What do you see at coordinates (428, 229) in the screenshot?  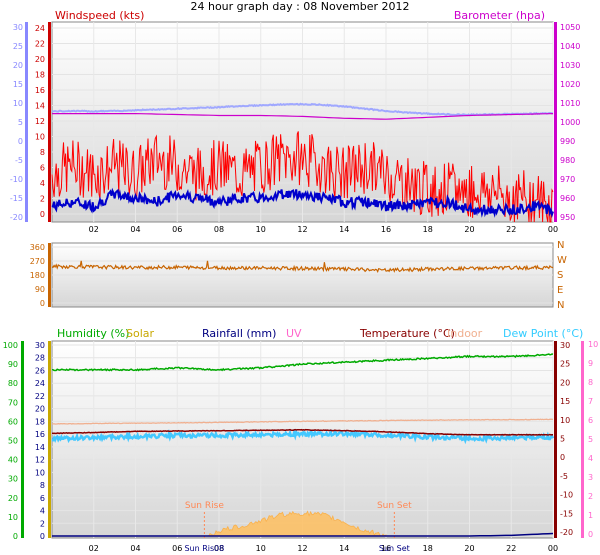 I see `hour-tick: 18` at bounding box center [428, 229].